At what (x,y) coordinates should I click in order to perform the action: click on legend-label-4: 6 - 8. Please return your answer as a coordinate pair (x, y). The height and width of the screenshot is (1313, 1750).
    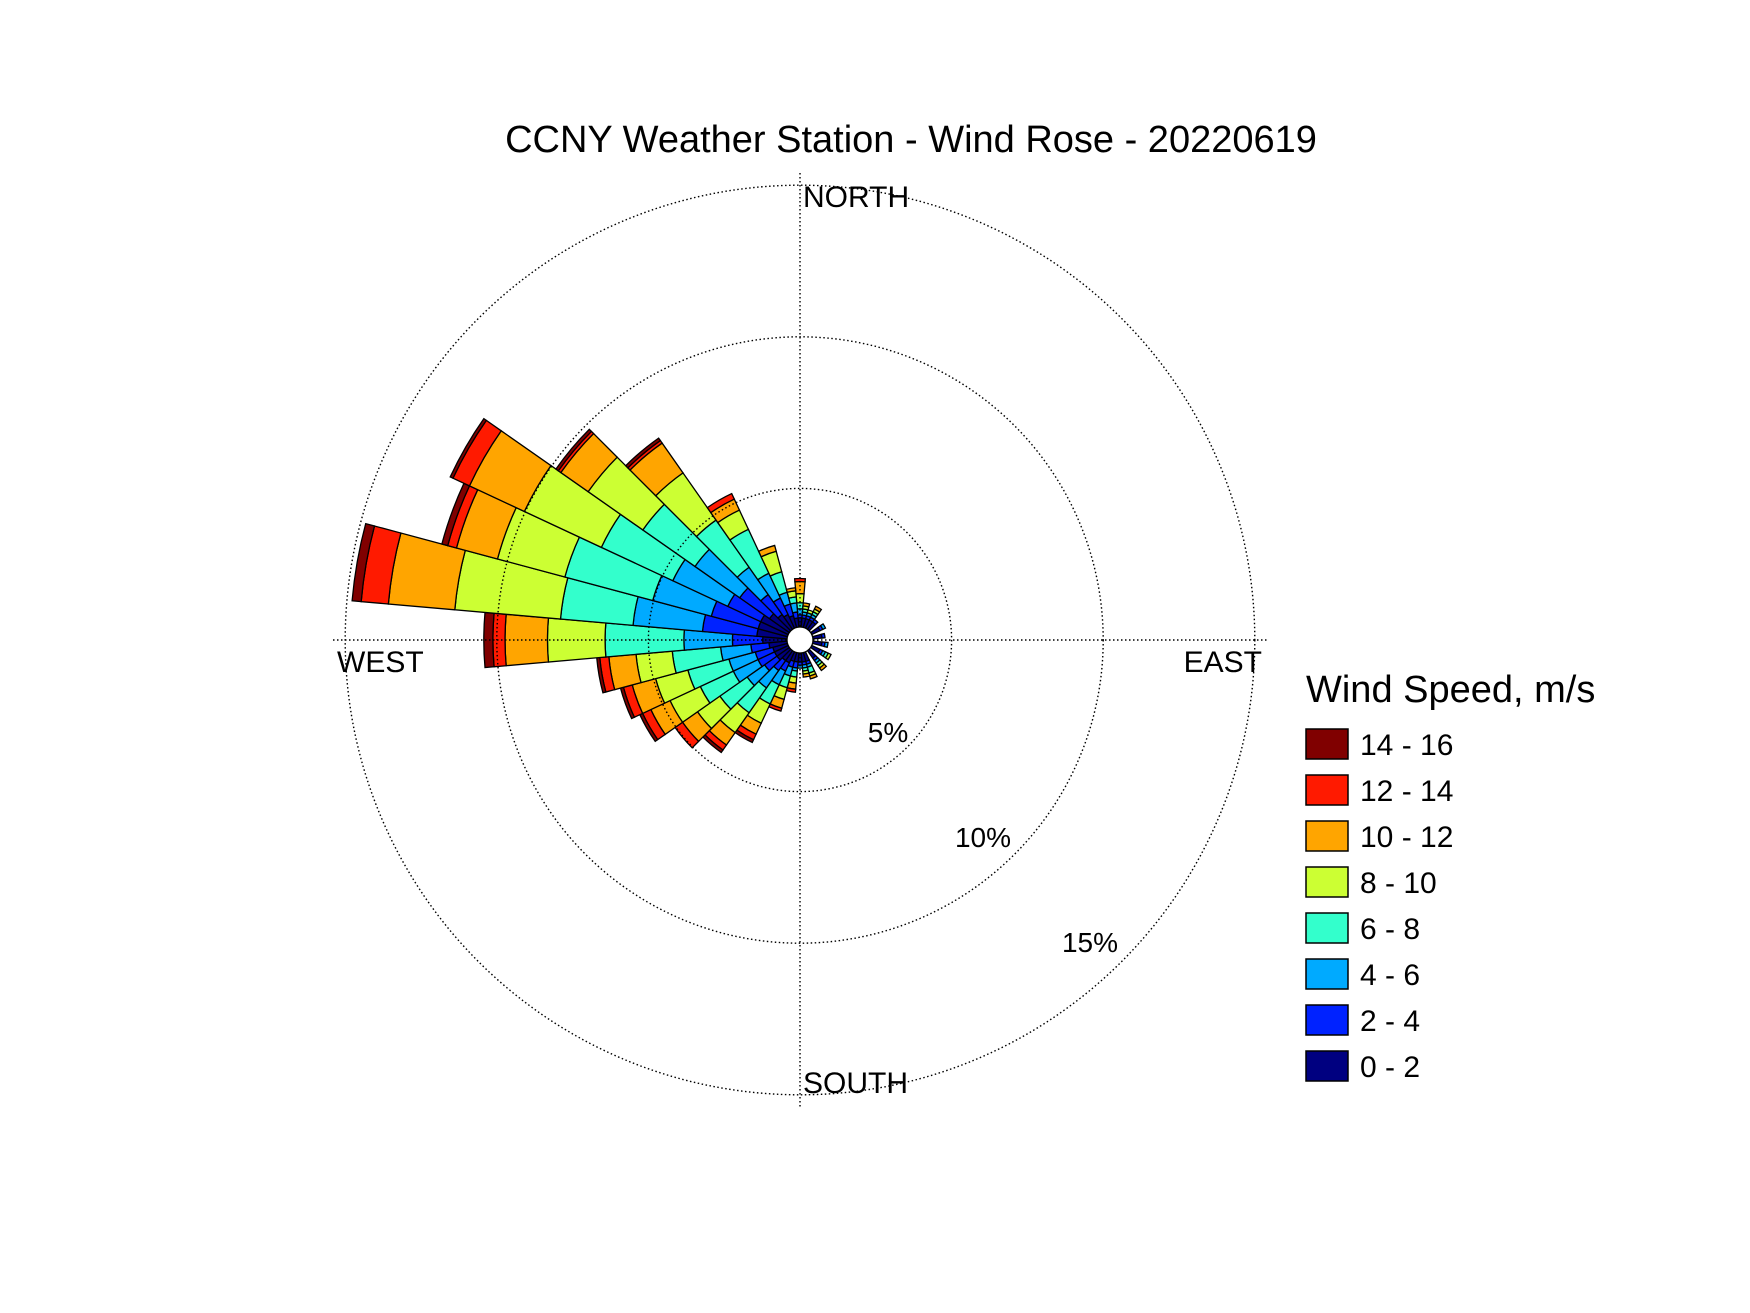
    Looking at the image, I should click on (1390, 929).